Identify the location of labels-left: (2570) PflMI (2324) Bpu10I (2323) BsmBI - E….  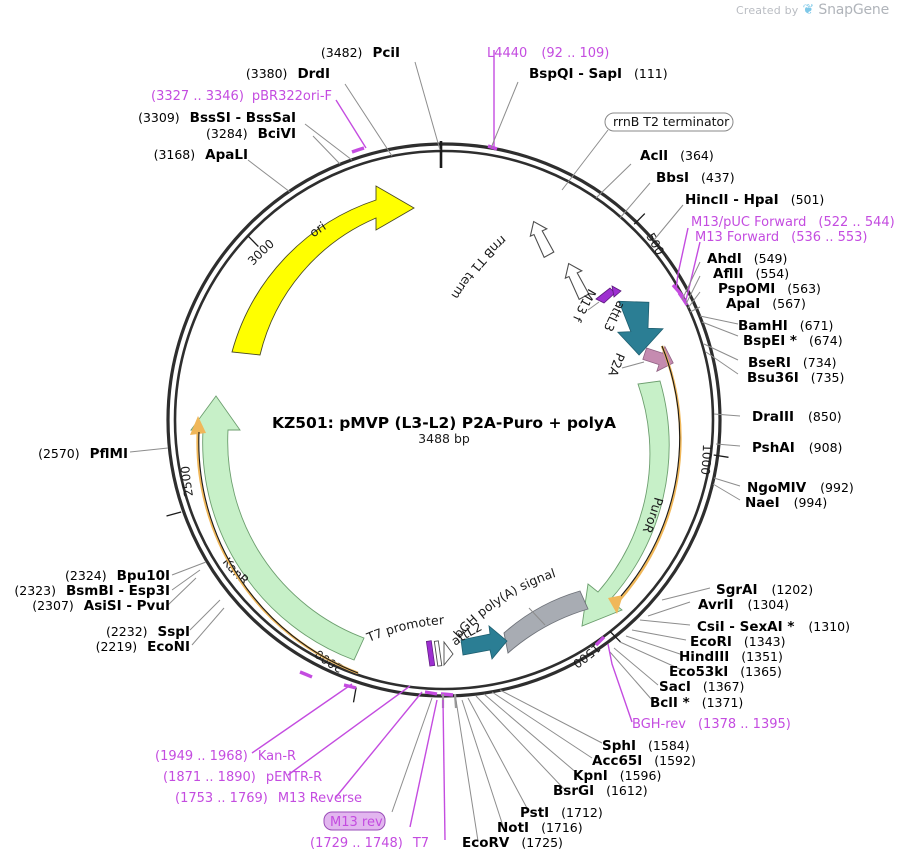
(102, 550).